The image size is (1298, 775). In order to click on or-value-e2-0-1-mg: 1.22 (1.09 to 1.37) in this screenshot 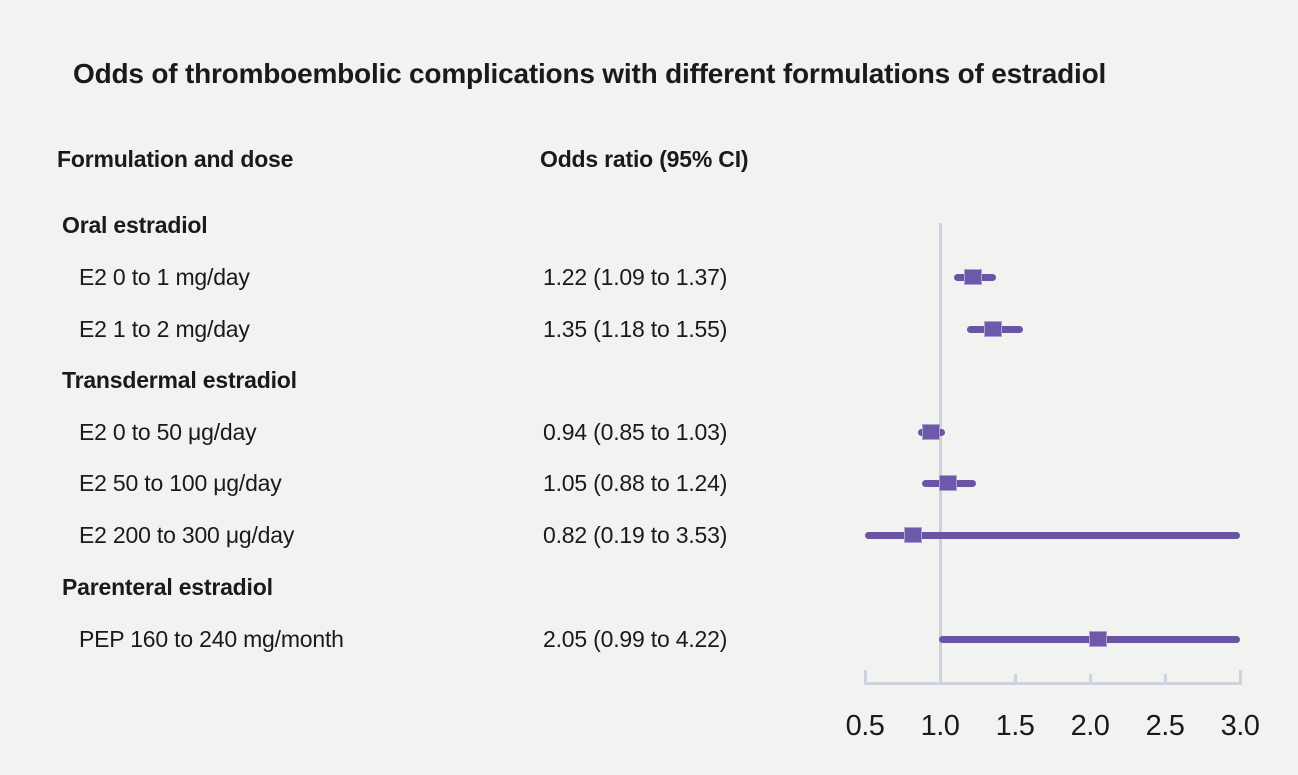, I will do `click(635, 277)`.